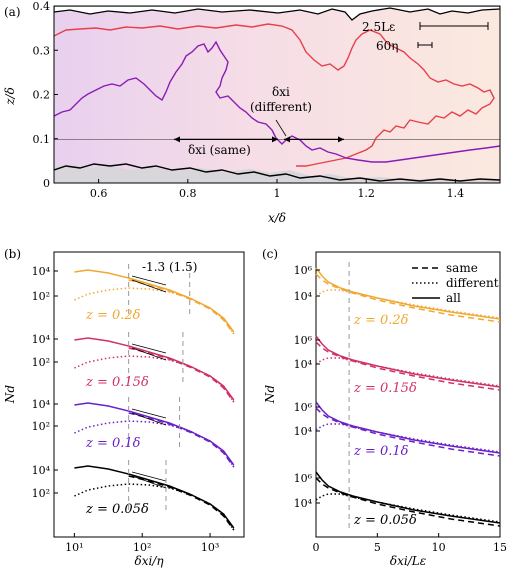  What do you see at coordinates (453, 298) in the screenshot?
I see `legend-all: all` at bounding box center [453, 298].